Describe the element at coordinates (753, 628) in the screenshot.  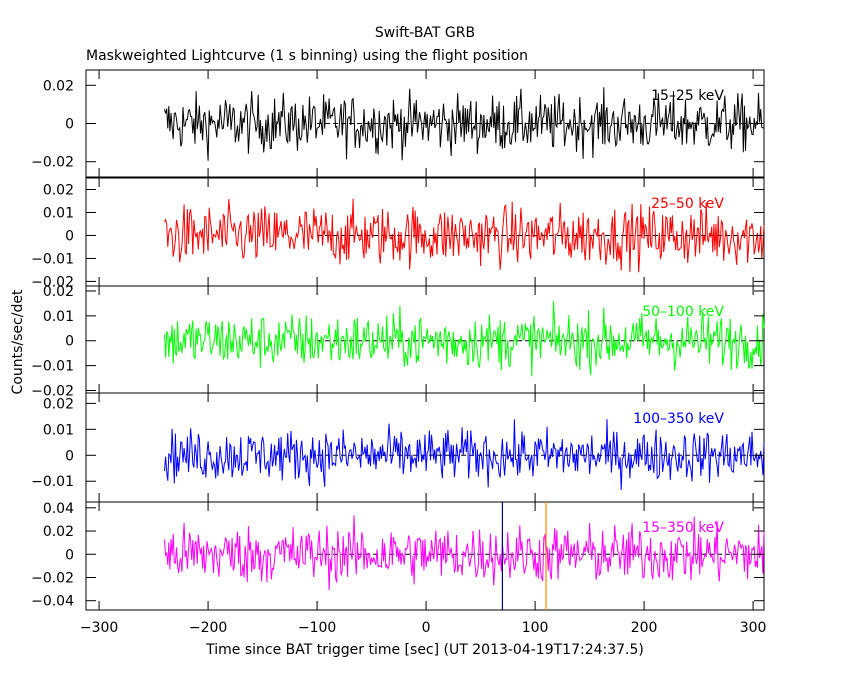
I see `x-tick-label: 300` at that location.